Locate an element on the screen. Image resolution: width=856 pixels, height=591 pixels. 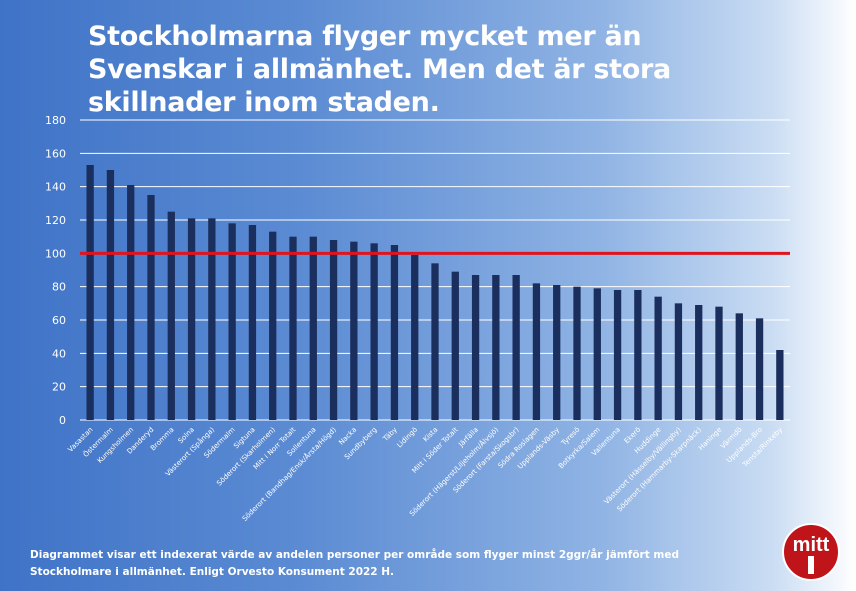
mitt-i-logo: mitt is located at coordinates (811, 552).